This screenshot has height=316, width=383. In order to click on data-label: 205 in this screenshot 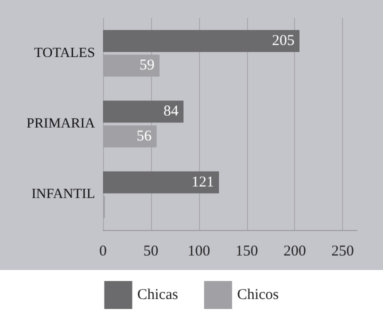, I will do `click(283, 41)`.